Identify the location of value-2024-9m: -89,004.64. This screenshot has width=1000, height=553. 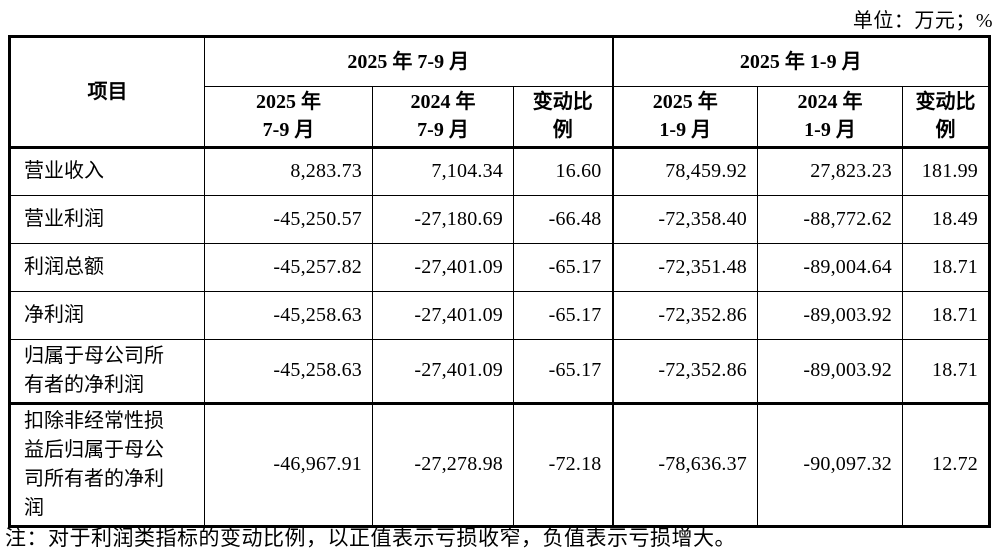
(830, 267).